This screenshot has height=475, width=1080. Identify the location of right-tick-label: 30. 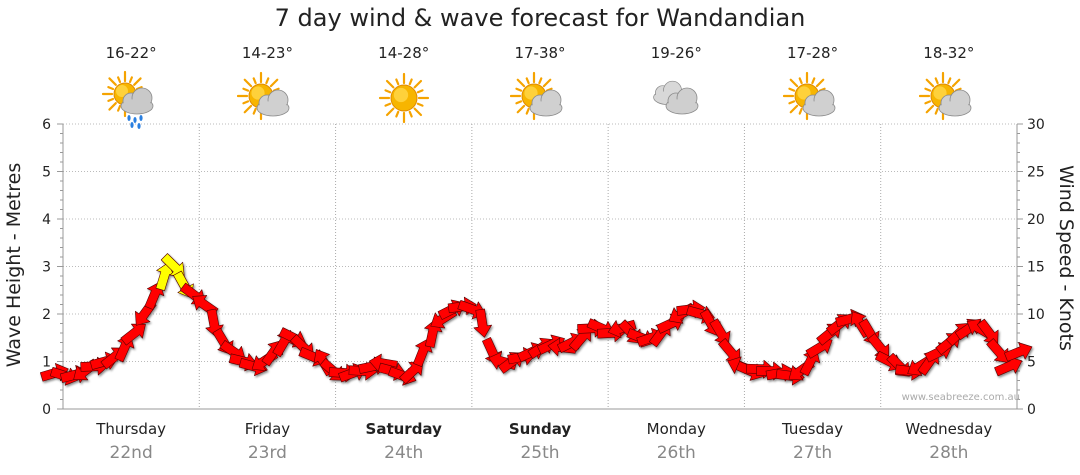
(1036, 125).